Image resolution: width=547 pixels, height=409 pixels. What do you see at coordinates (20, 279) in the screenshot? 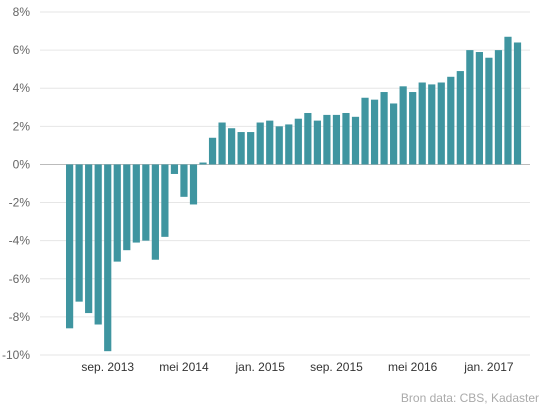
I see `y-tick-label: -6%` at bounding box center [20, 279].